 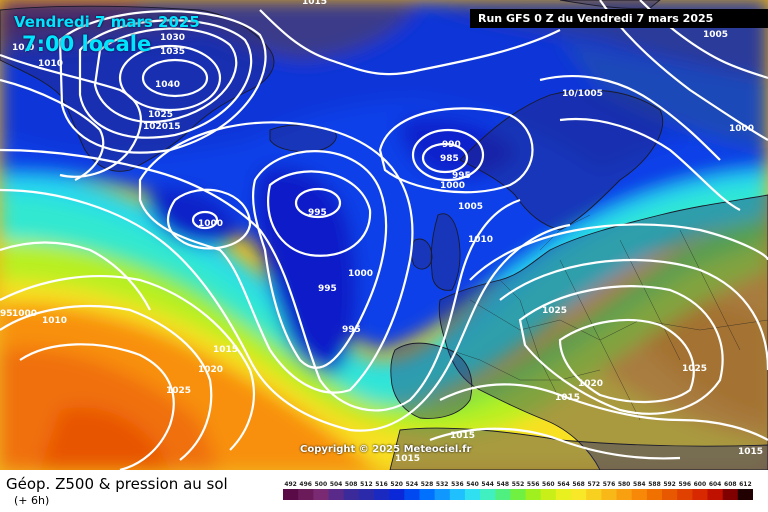 What do you see at coordinates (745, 484) in the screenshot?
I see `scale-label: 612` at bounding box center [745, 484].